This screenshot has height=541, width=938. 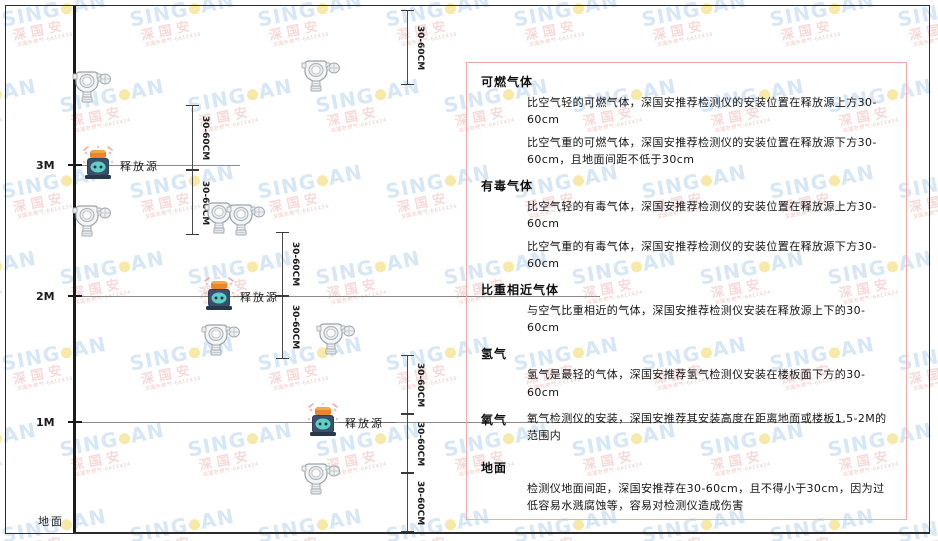 What do you see at coordinates (494, 467) in the screenshot?
I see `panel-section-heading: 地面` at bounding box center [494, 467].